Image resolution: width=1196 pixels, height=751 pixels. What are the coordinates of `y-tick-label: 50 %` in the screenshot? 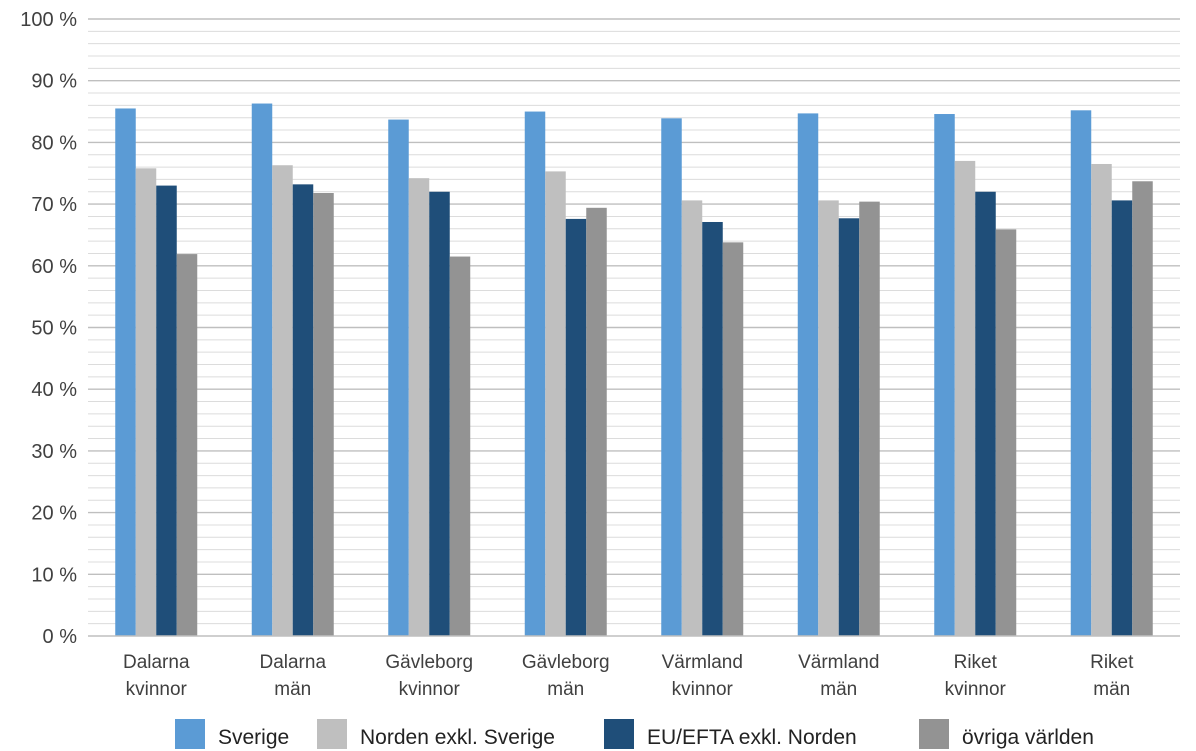 It's located at (54, 329).